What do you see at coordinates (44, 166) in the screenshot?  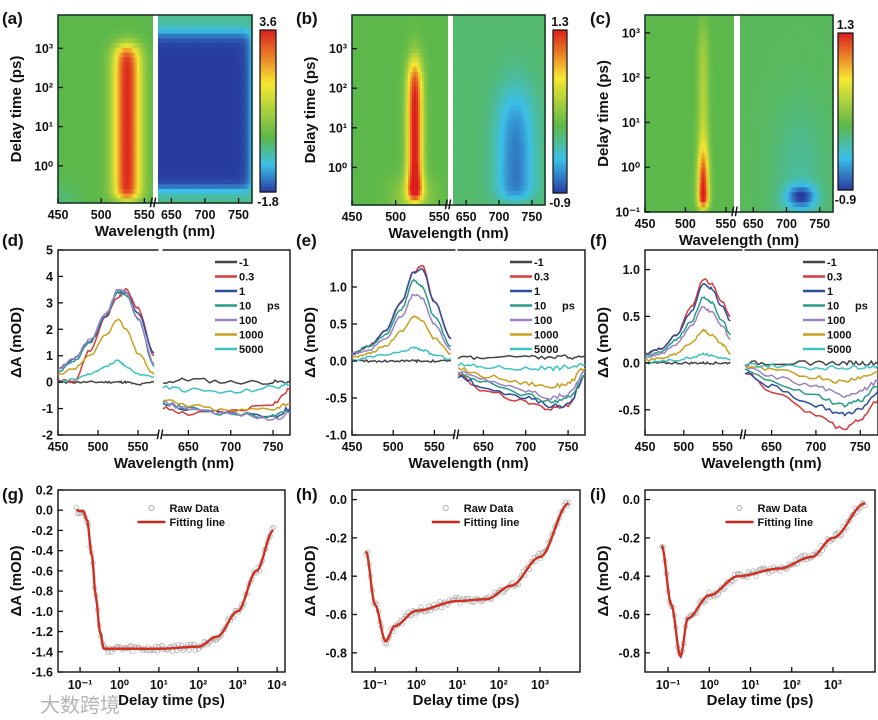 I see `y-tick-label: 10⁰` at bounding box center [44, 166].